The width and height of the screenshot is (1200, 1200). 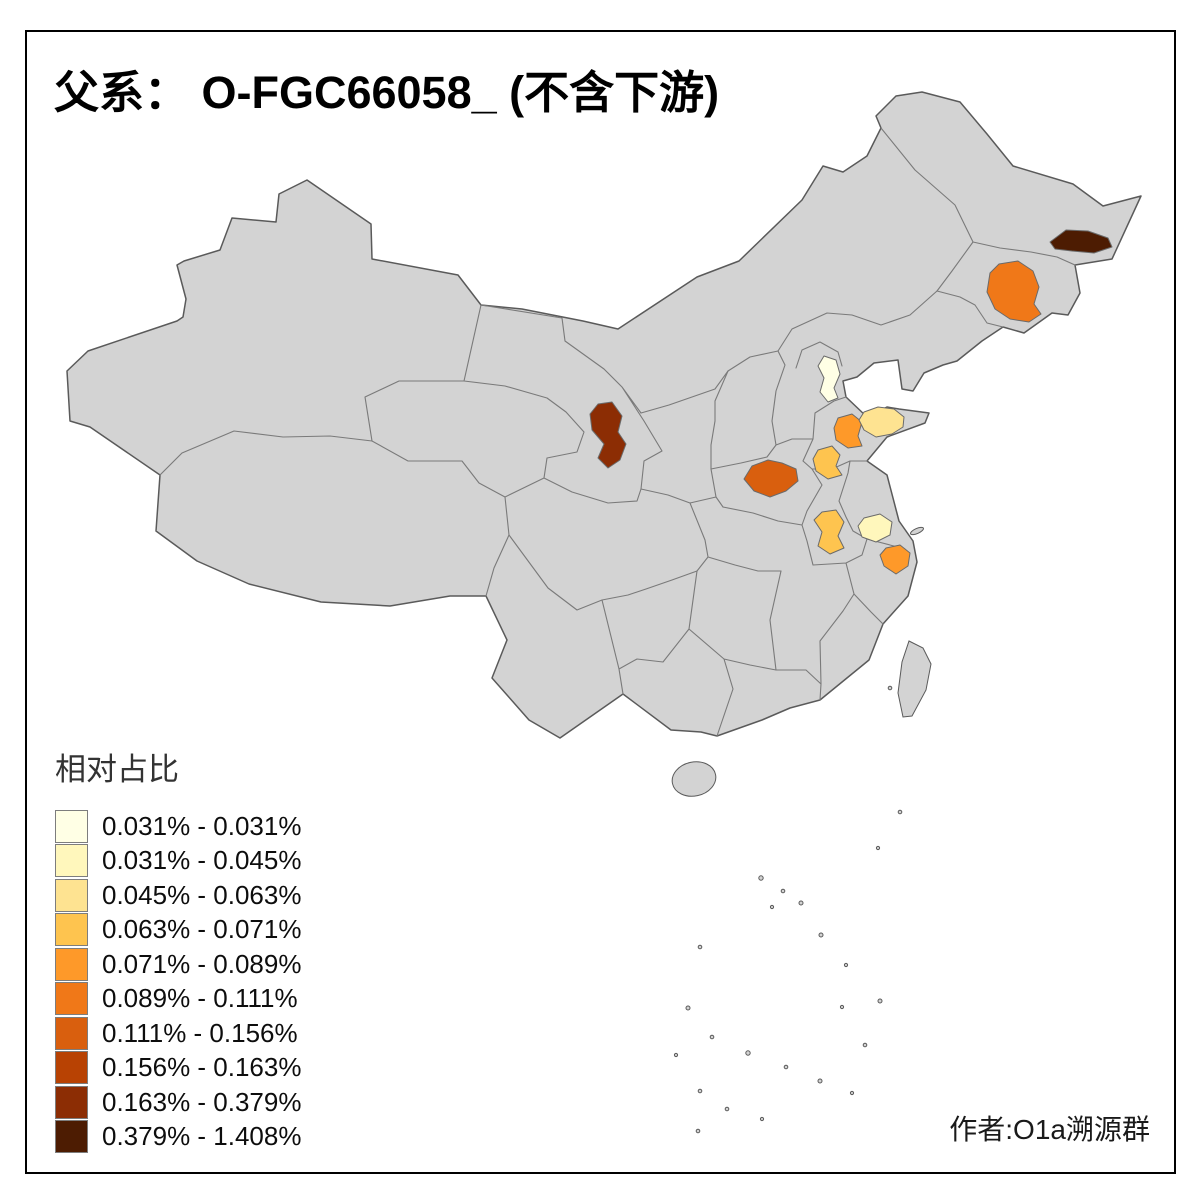 What do you see at coordinates (202, 963) in the screenshot?
I see `legend-label: 0.071% - 0.089%` at bounding box center [202, 963].